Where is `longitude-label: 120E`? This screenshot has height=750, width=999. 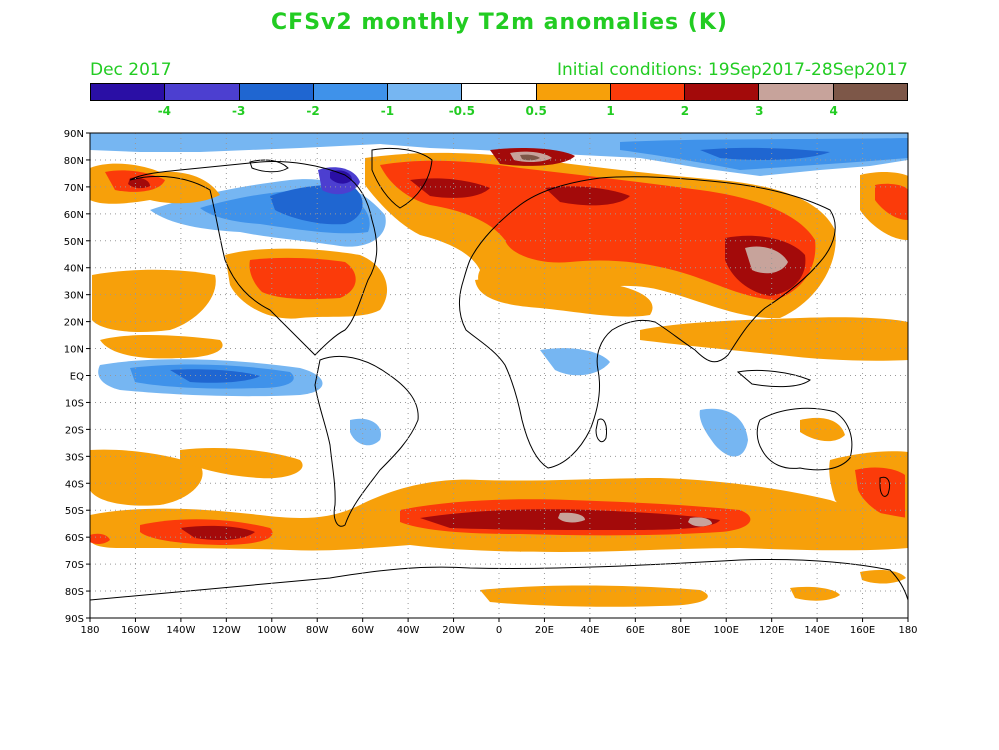
longitude-label: 120E is located at coordinates (771, 630).